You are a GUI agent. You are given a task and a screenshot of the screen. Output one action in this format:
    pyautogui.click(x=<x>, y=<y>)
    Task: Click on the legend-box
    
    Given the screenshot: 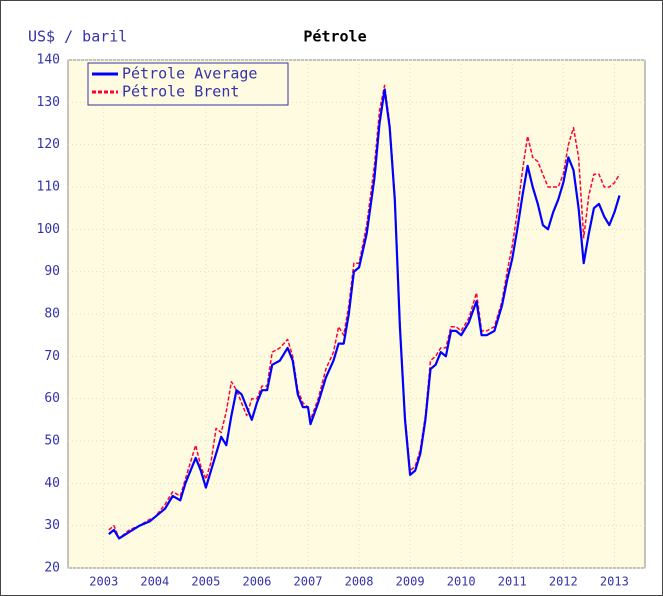 What is the action you would take?
    pyautogui.click(x=188, y=84)
    